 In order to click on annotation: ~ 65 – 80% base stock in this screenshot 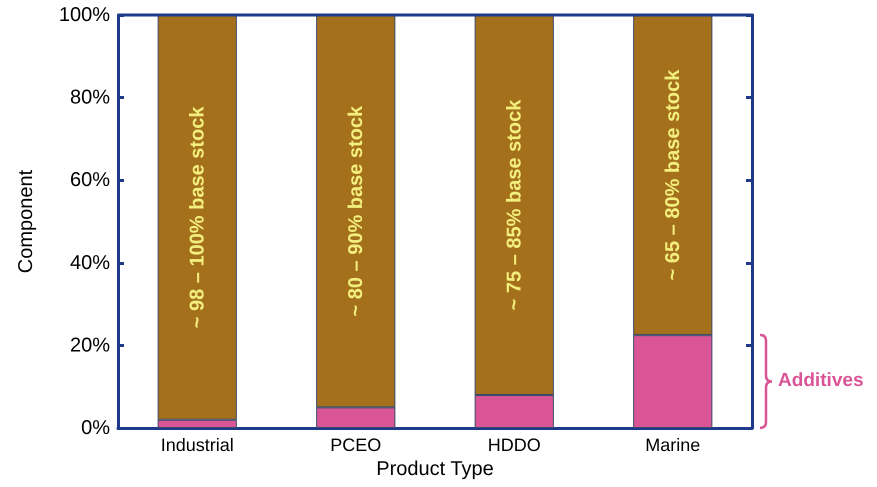, I will do `click(673, 174)`.